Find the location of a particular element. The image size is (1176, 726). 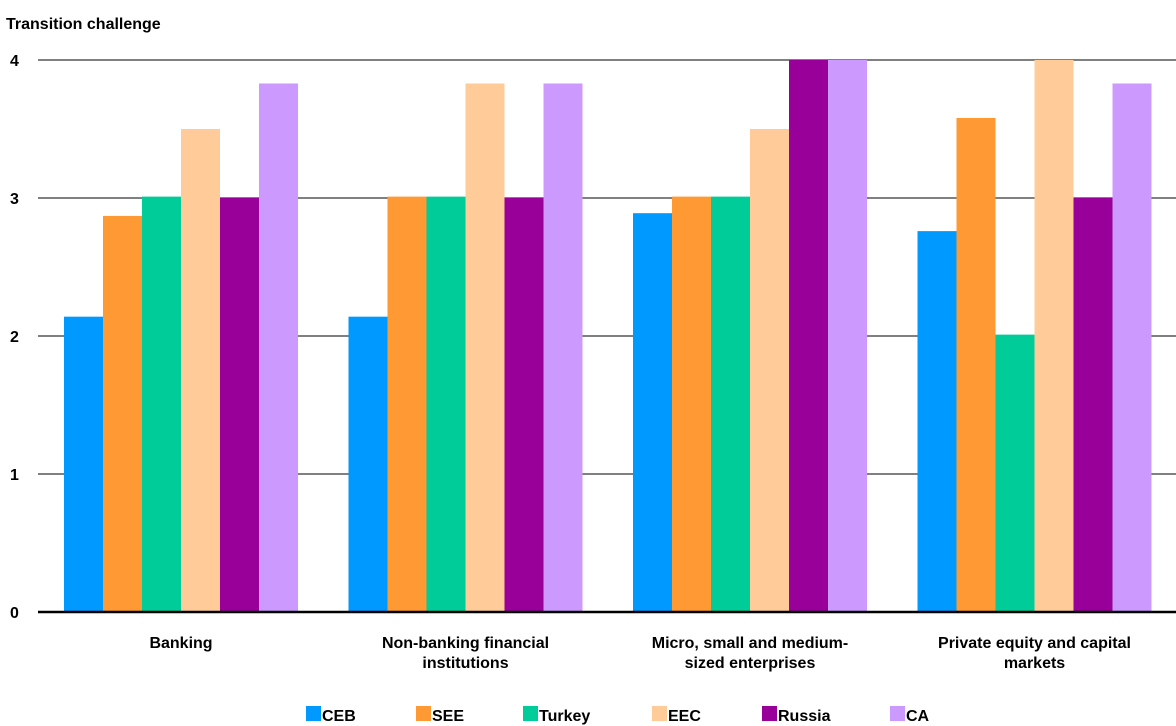

legend-swatch-ca is located at coordinates (897, 713).